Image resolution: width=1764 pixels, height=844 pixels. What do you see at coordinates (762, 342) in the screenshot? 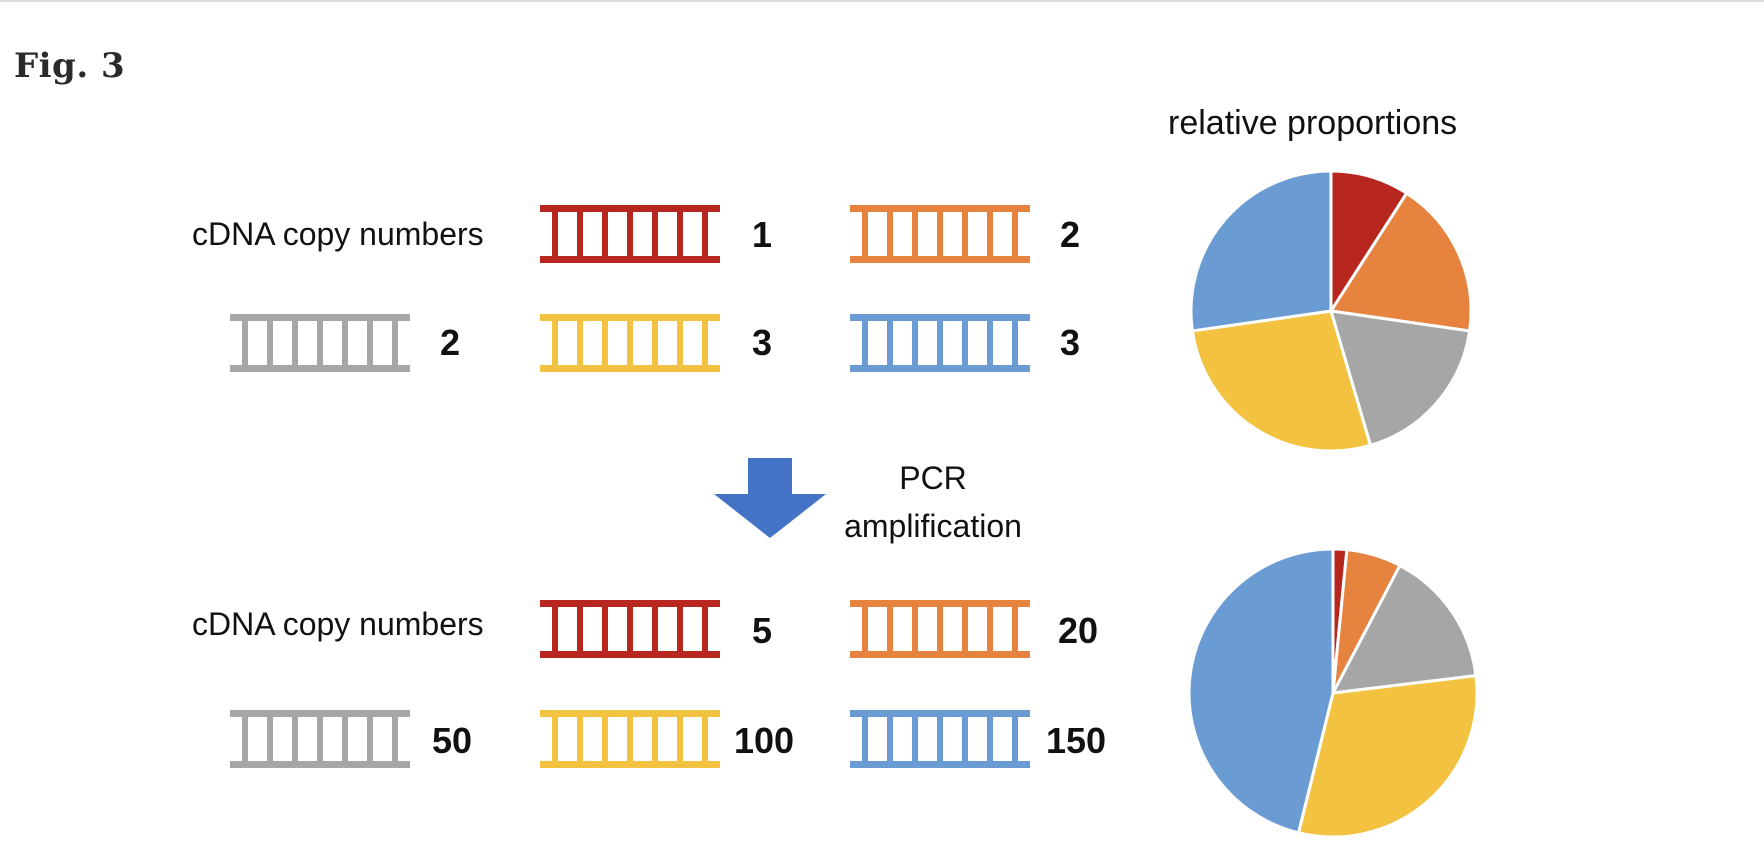
I see `before-yellow-count: 3` at bounding box center [762, 342].